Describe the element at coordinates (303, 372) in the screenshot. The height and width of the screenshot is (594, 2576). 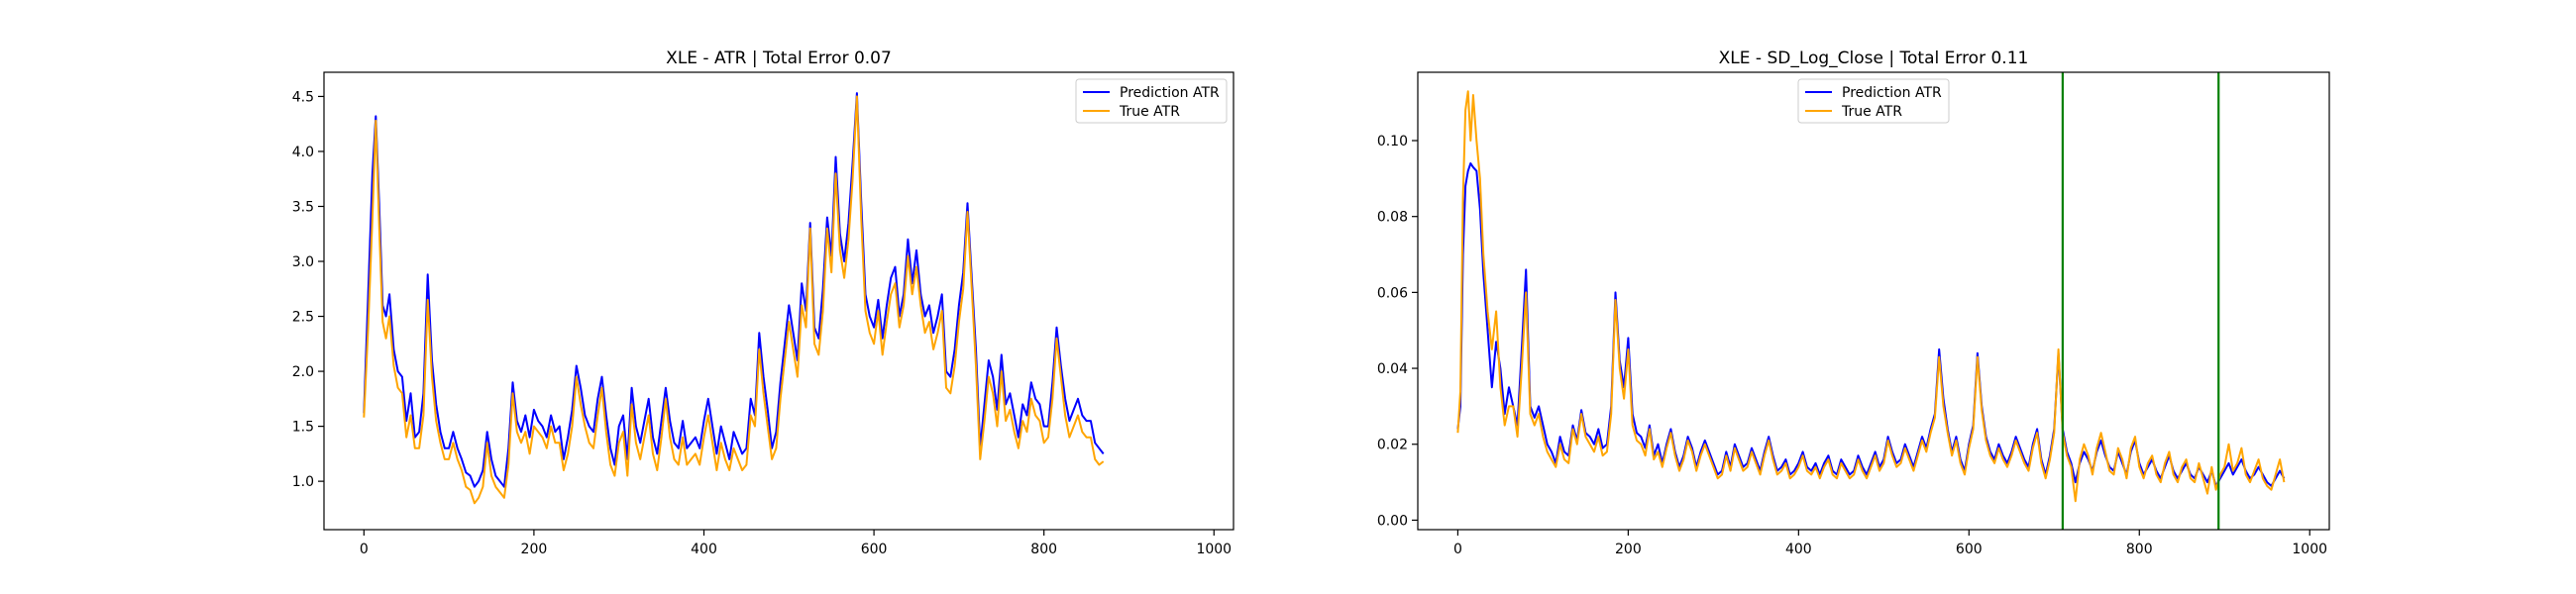
I see `y-tick-label: 2.0` at that location.